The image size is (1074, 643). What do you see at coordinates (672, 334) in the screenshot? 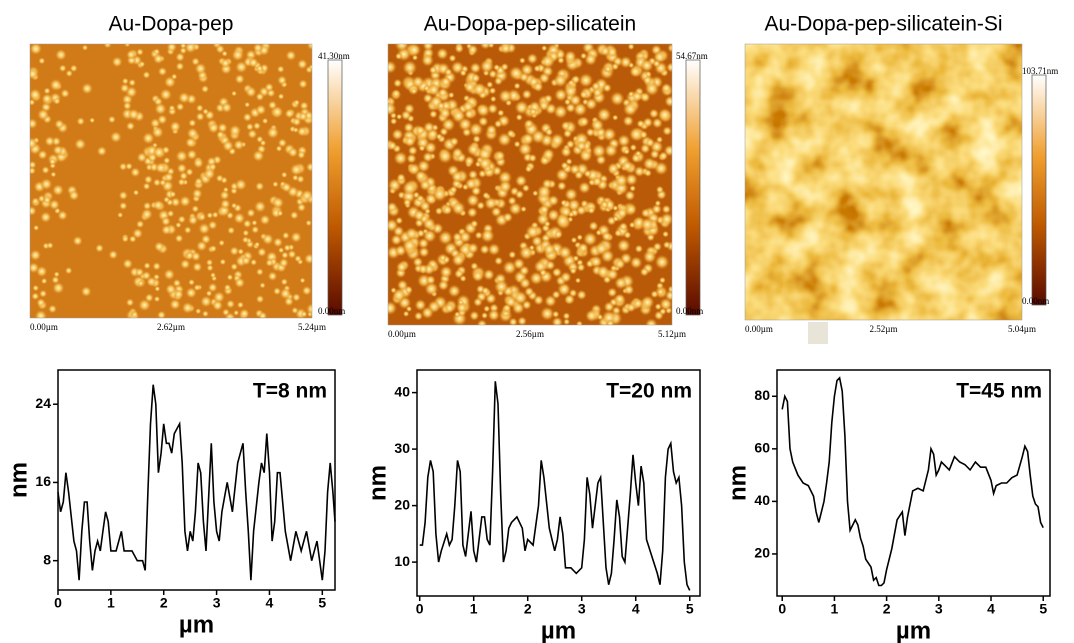
I see `image-x-label: 5.12µm` at bounding box center [672, 334].